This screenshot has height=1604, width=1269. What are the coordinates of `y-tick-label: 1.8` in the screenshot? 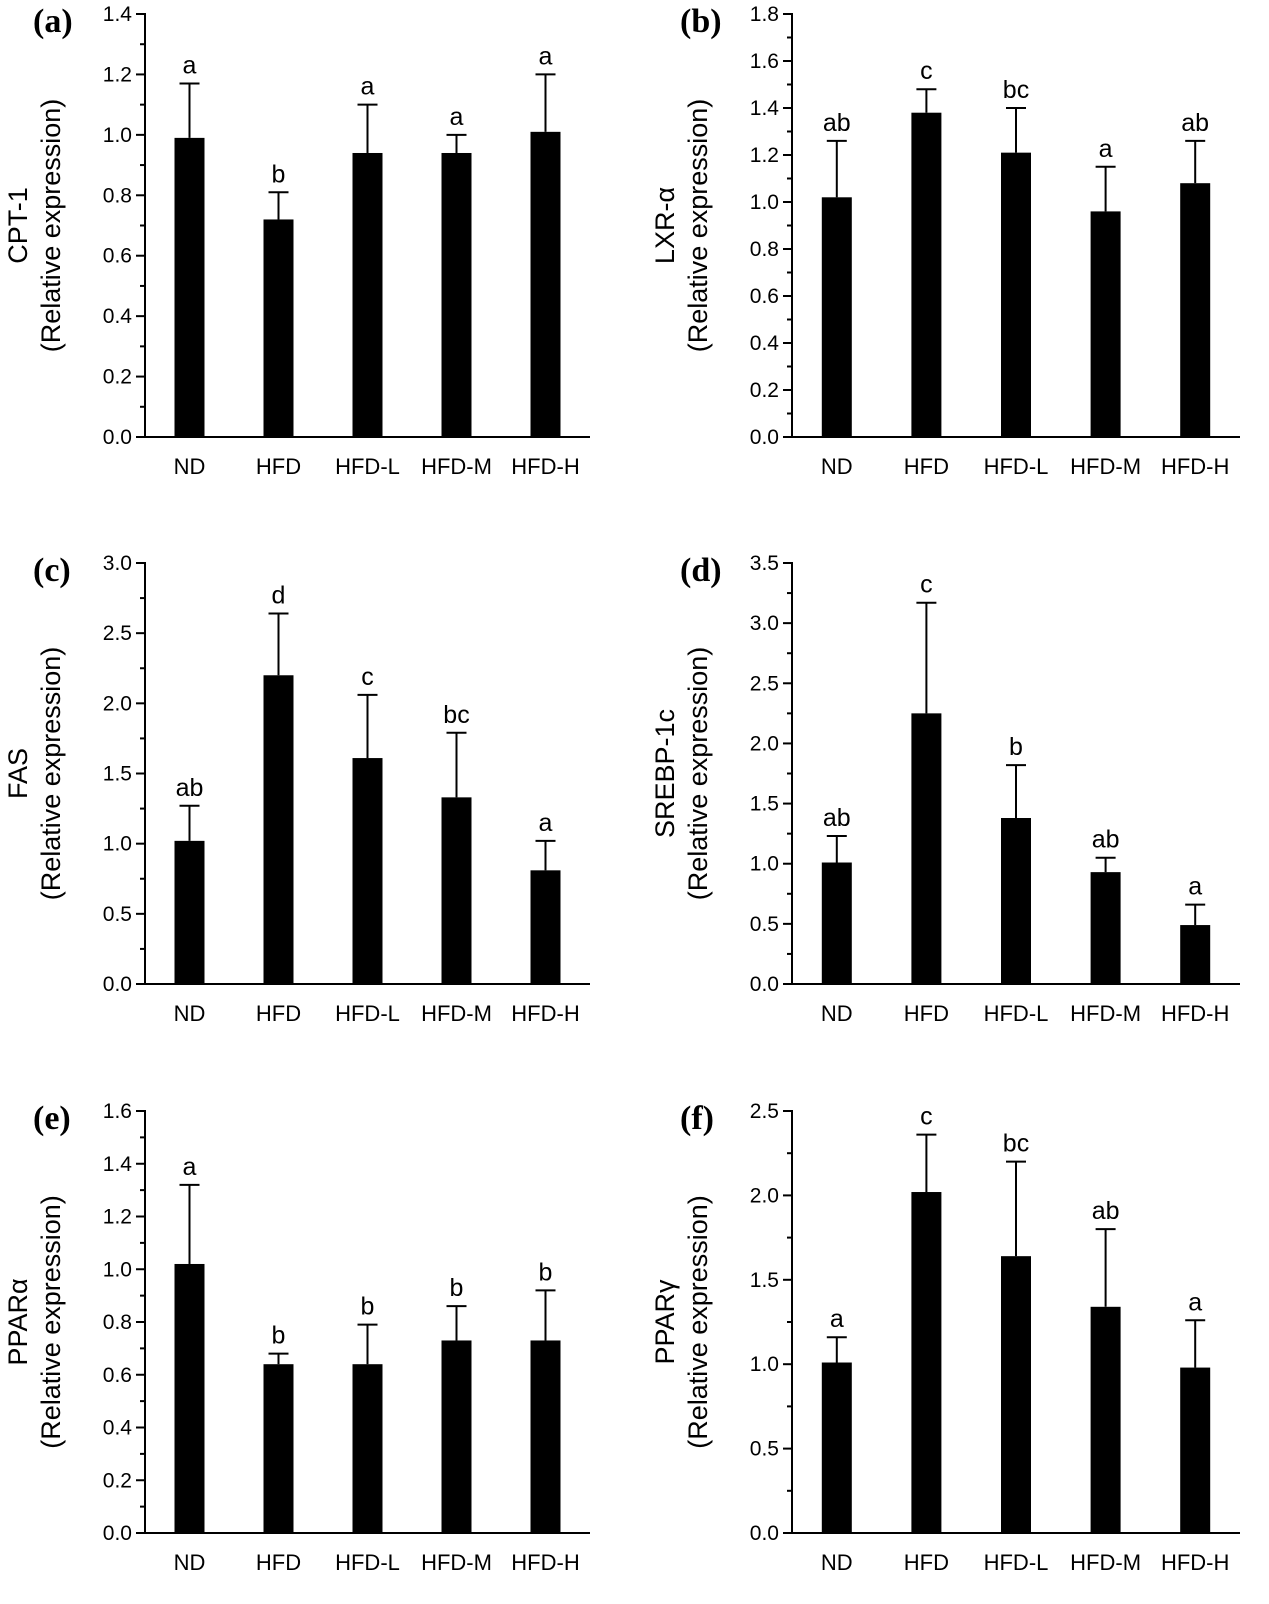 It's located at (764, 14).